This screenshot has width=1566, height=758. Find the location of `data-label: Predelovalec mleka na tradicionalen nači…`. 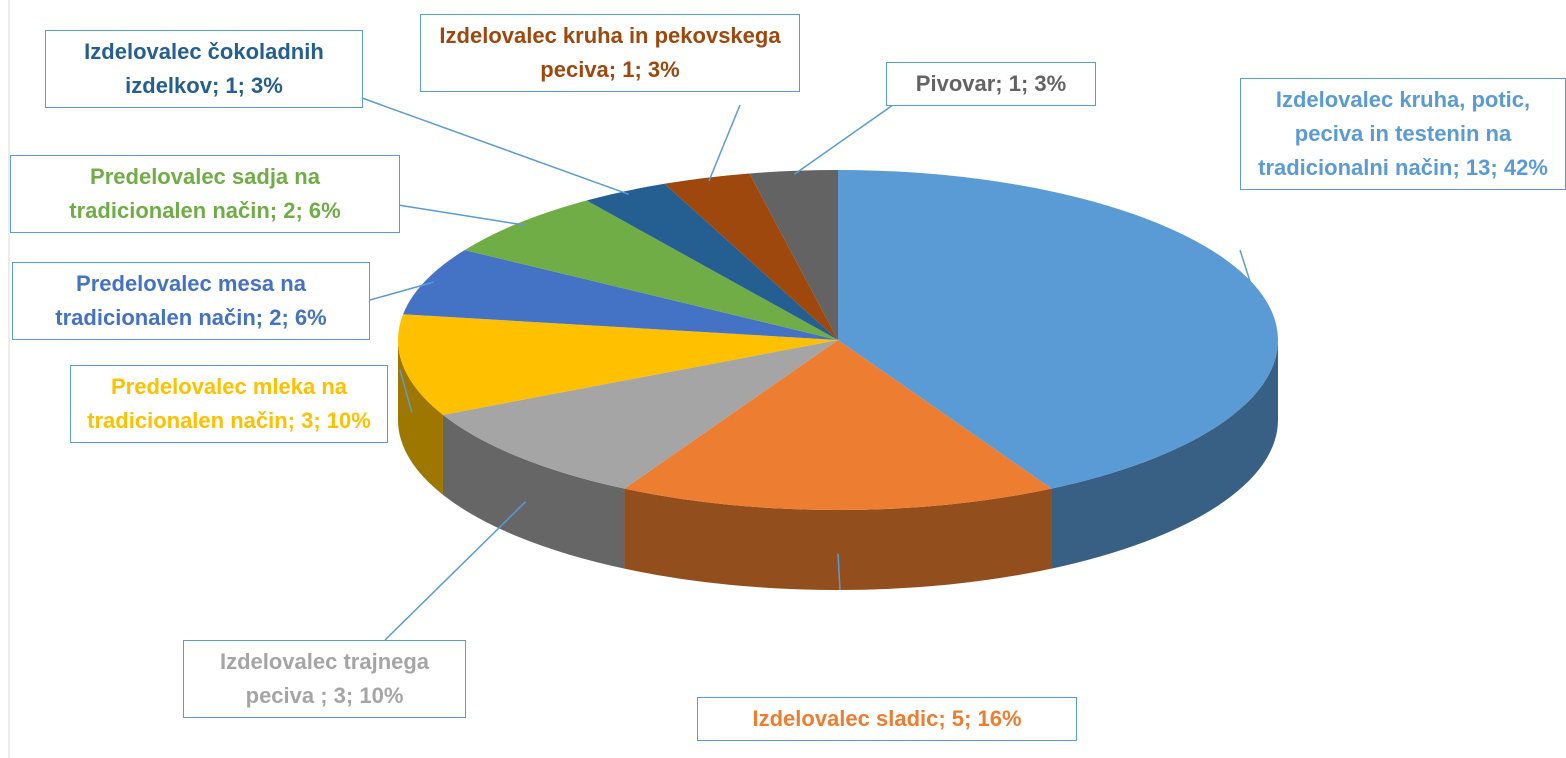

data-label: Predelovalec mleka na tradicionalen nači… is located at coordinates (229, 404).